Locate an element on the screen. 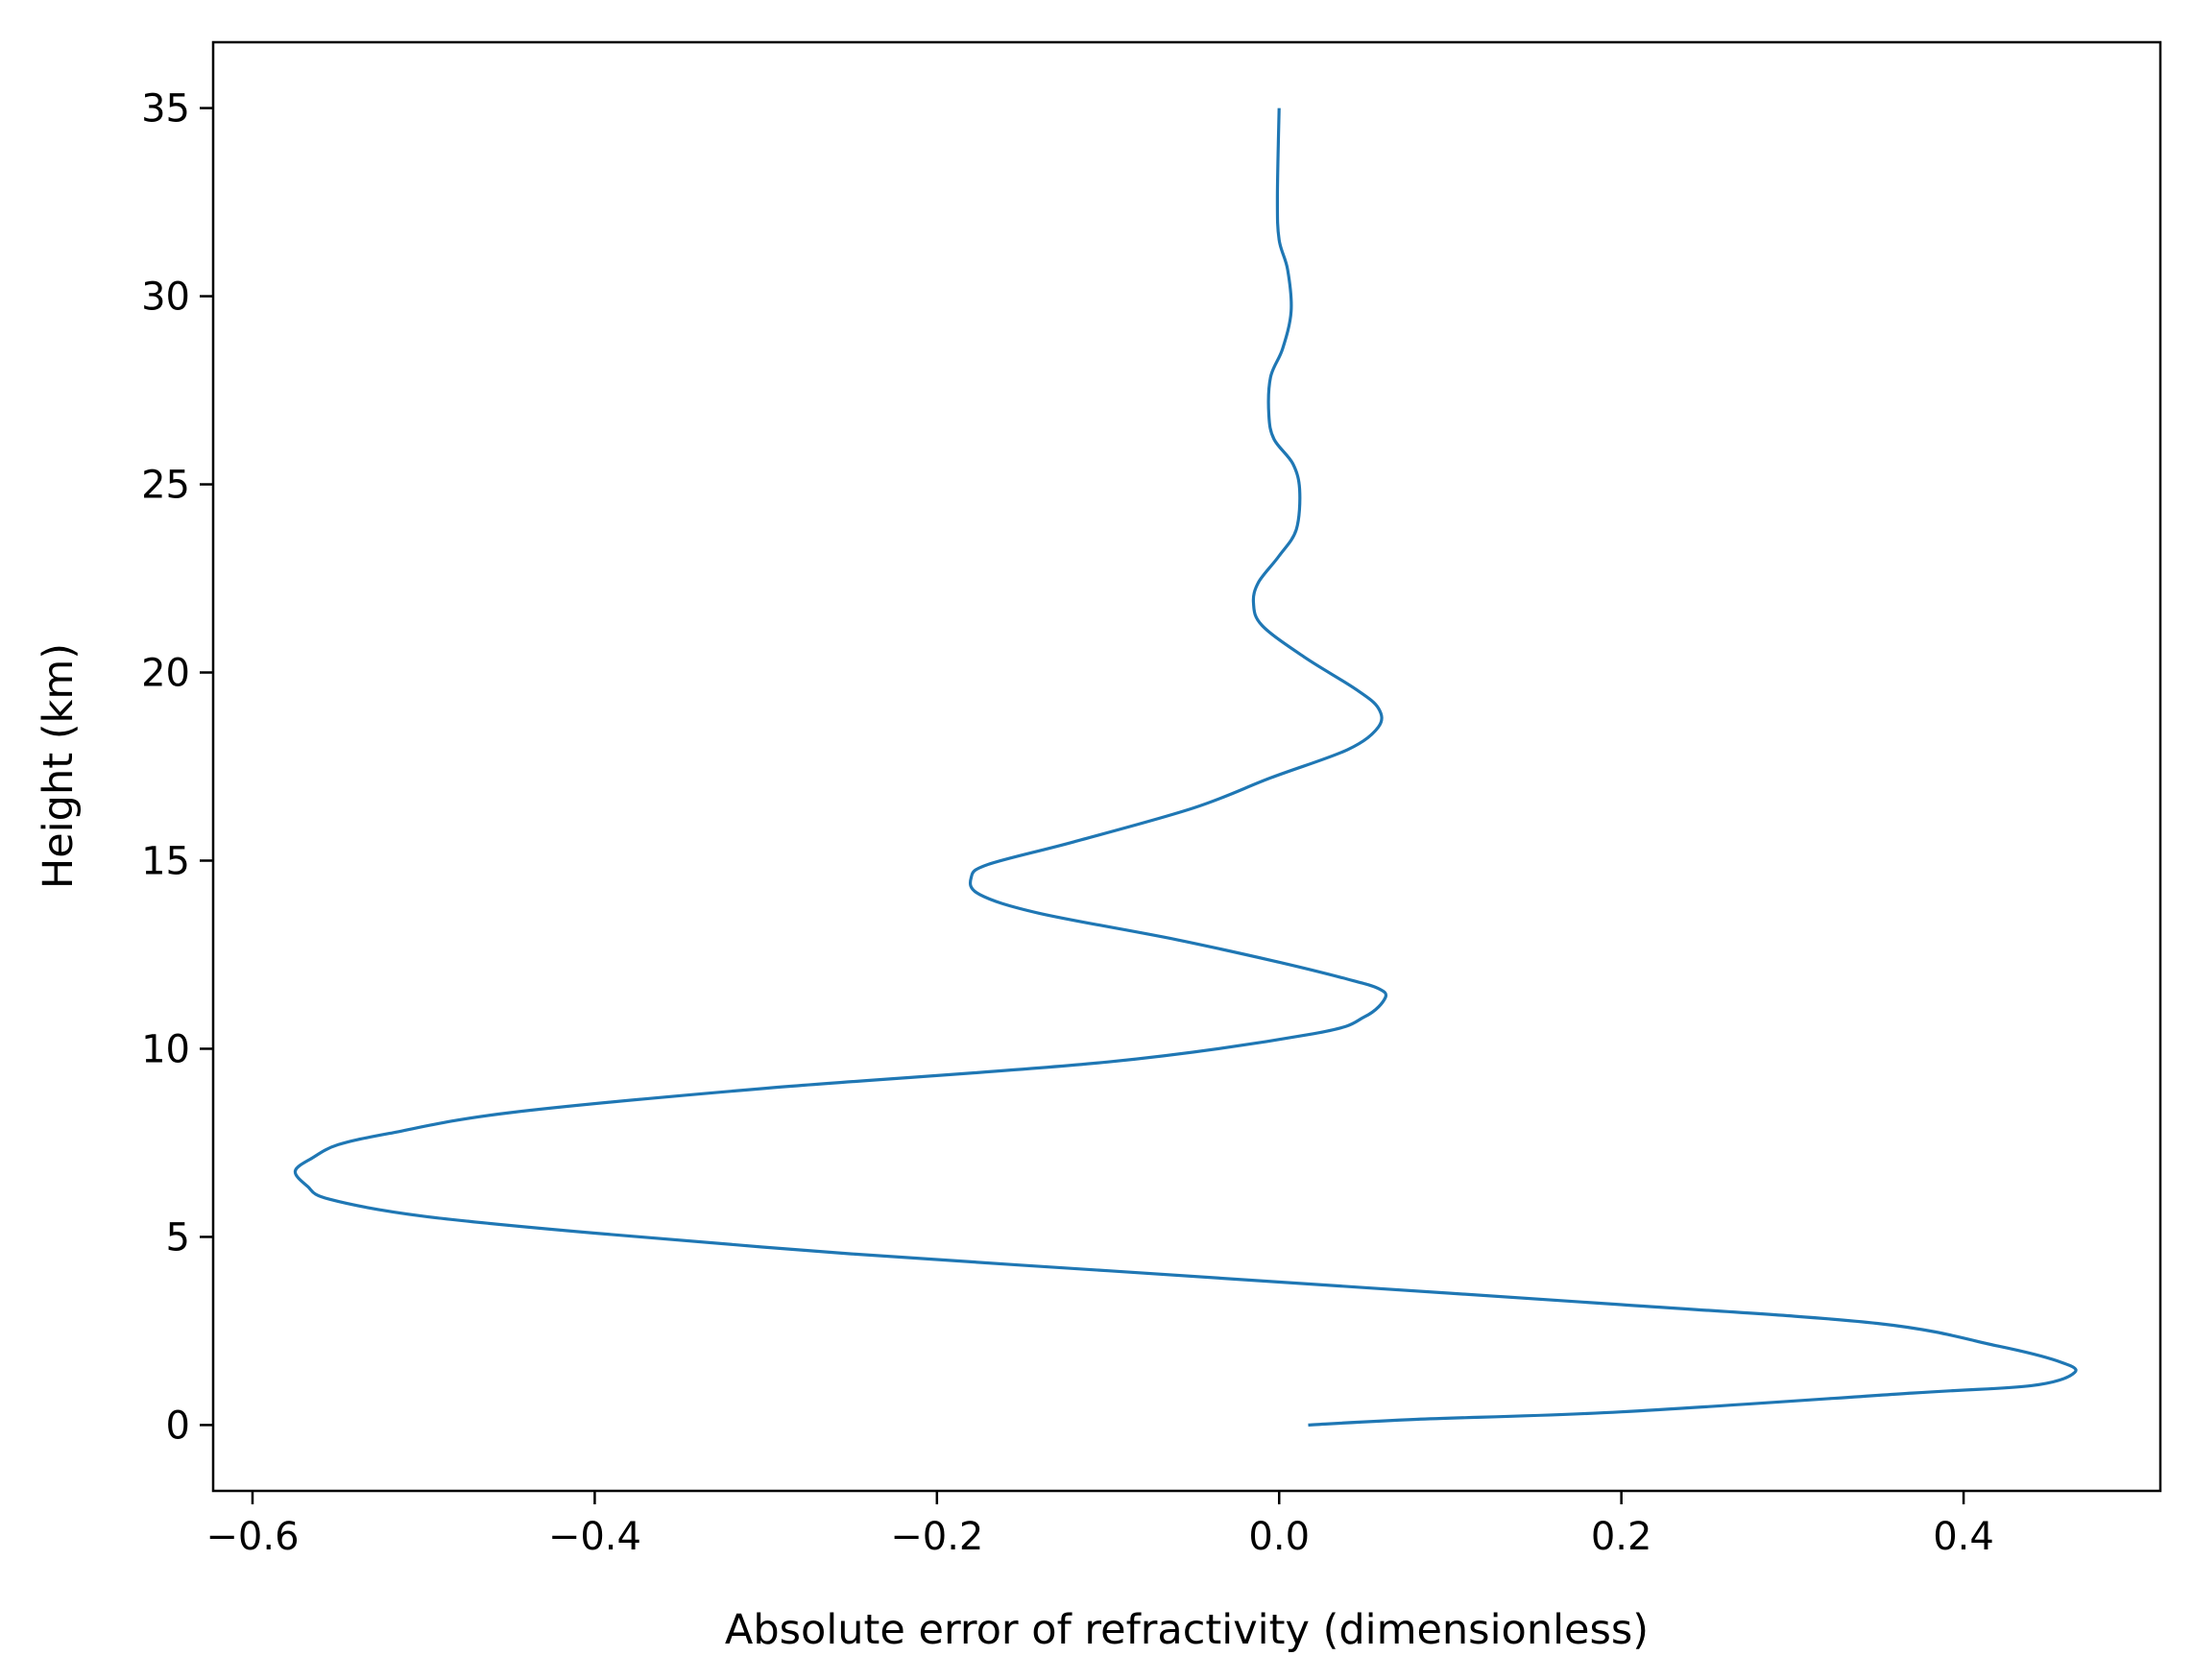 Image resolution: width=2193 pixels, height=1680 pixels. x-axis-ticks: −0.6 −0.4 −0.2 0.0 0.2 0.4 is located at coordinates (1099, 1525).